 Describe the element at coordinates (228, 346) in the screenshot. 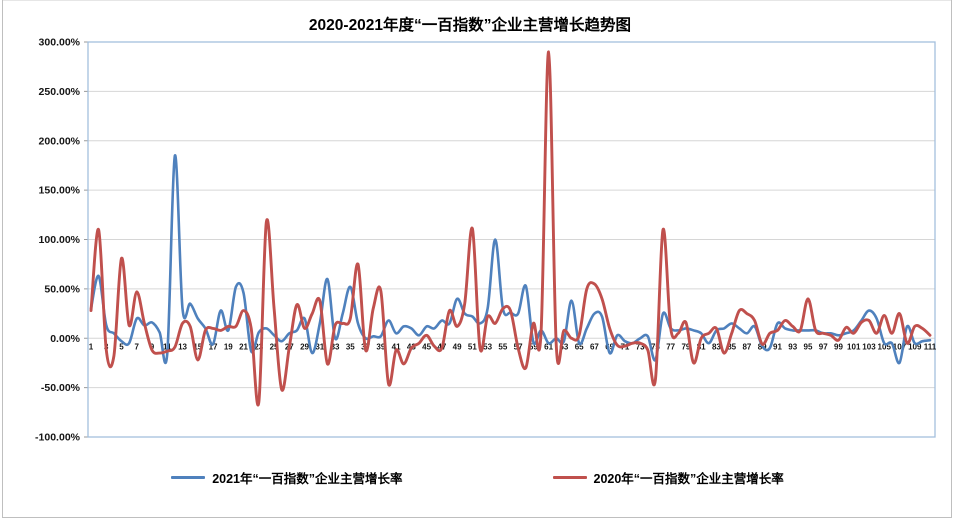

I see `x-axis-tick-label: 19` at that location.